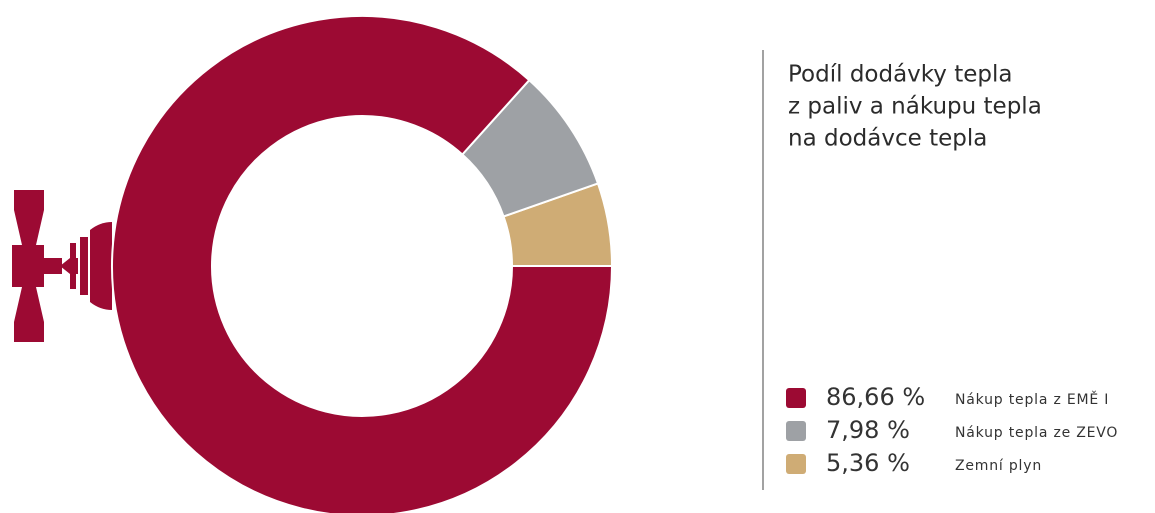 The height and width of the screenshot is (513, 1155). I want to click on value-label: 5,36 %, so click(868, 463).